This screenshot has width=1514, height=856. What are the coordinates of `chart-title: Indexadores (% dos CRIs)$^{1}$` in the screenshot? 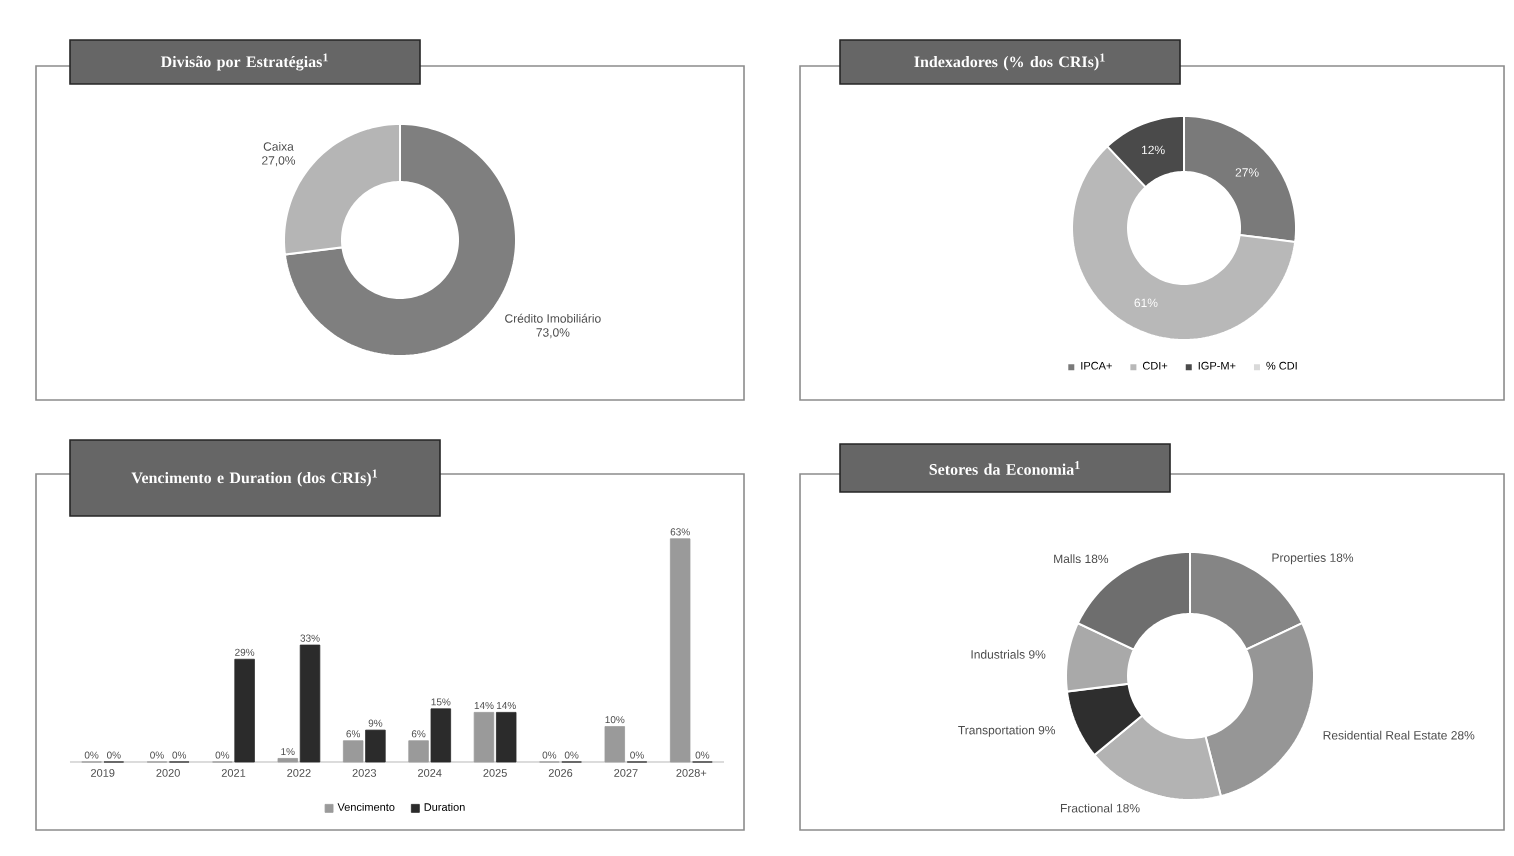 It's located at (1009, 62).